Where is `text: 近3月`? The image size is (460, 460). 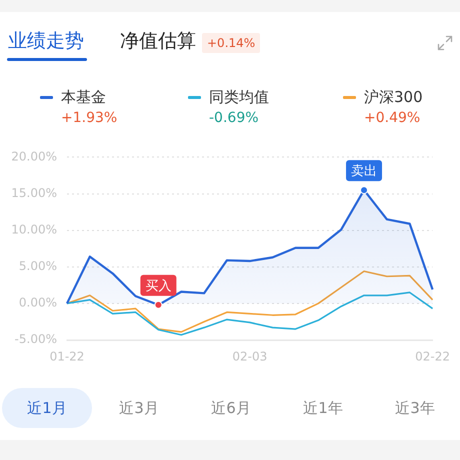
text: 近3月 is located at coordinates (139, 408).